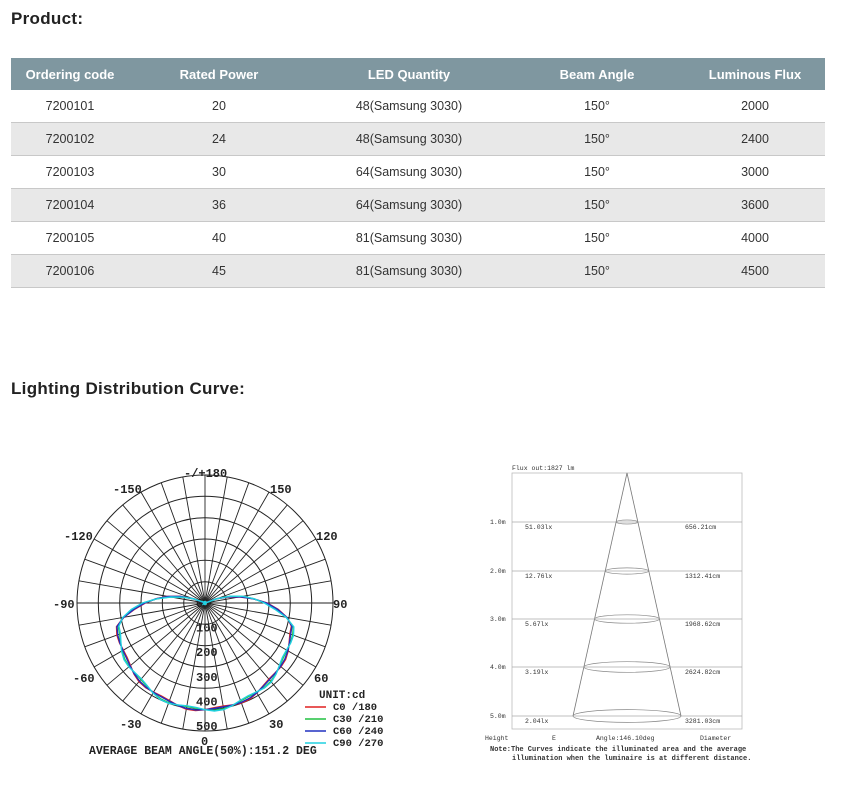  Describe the element at coordinates (358, 732) in the screenshot. I see `legend-label: C60 /240` at that location.